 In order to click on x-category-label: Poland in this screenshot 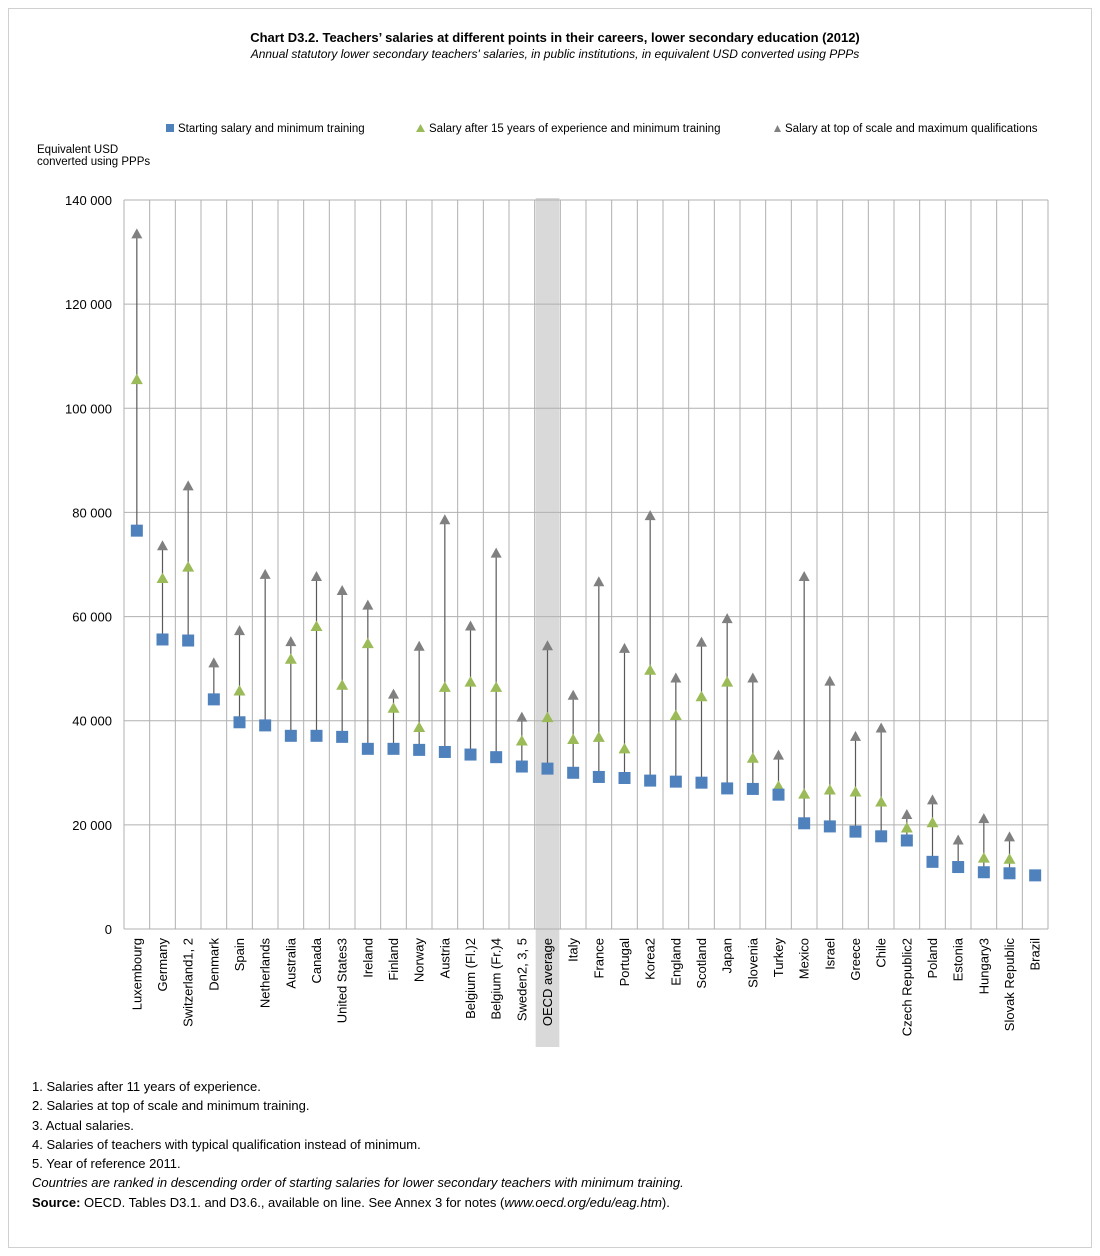, I will do `click(932, 958)`.